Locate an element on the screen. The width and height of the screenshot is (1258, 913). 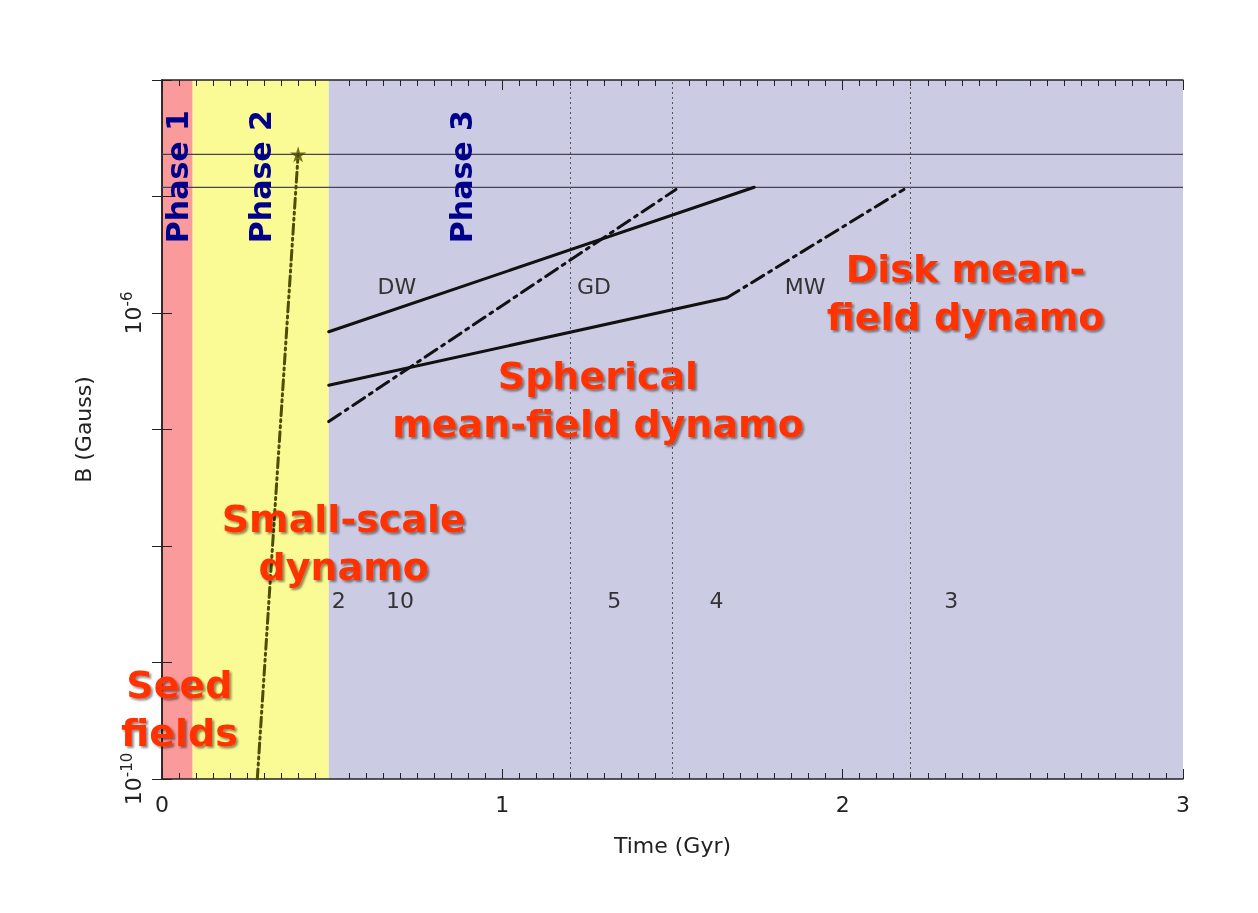
y-tick-label: 10-10 is located at coordinates (131, 779).